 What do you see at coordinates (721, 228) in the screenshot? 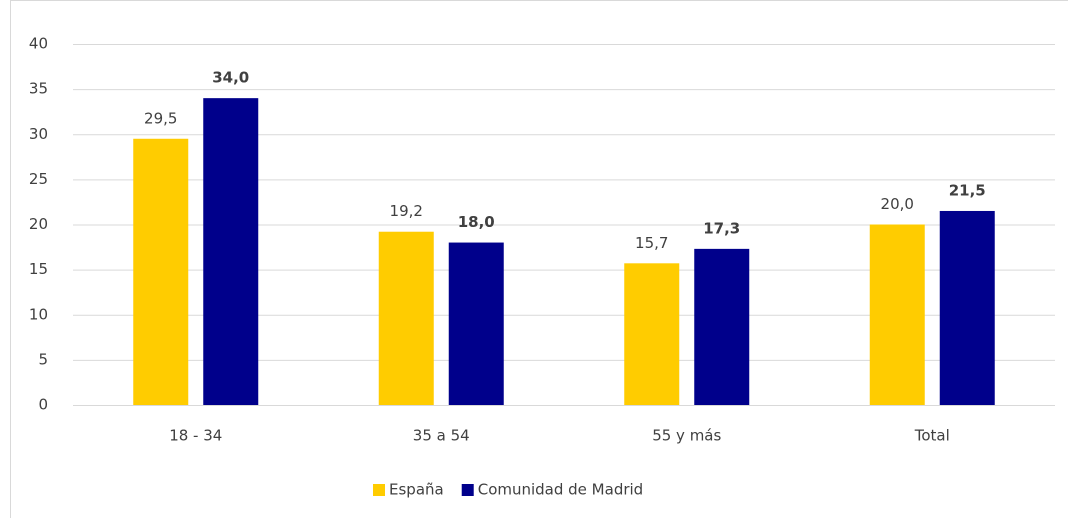
I see `value-label: 17,3` at bounding box center [721, 228].